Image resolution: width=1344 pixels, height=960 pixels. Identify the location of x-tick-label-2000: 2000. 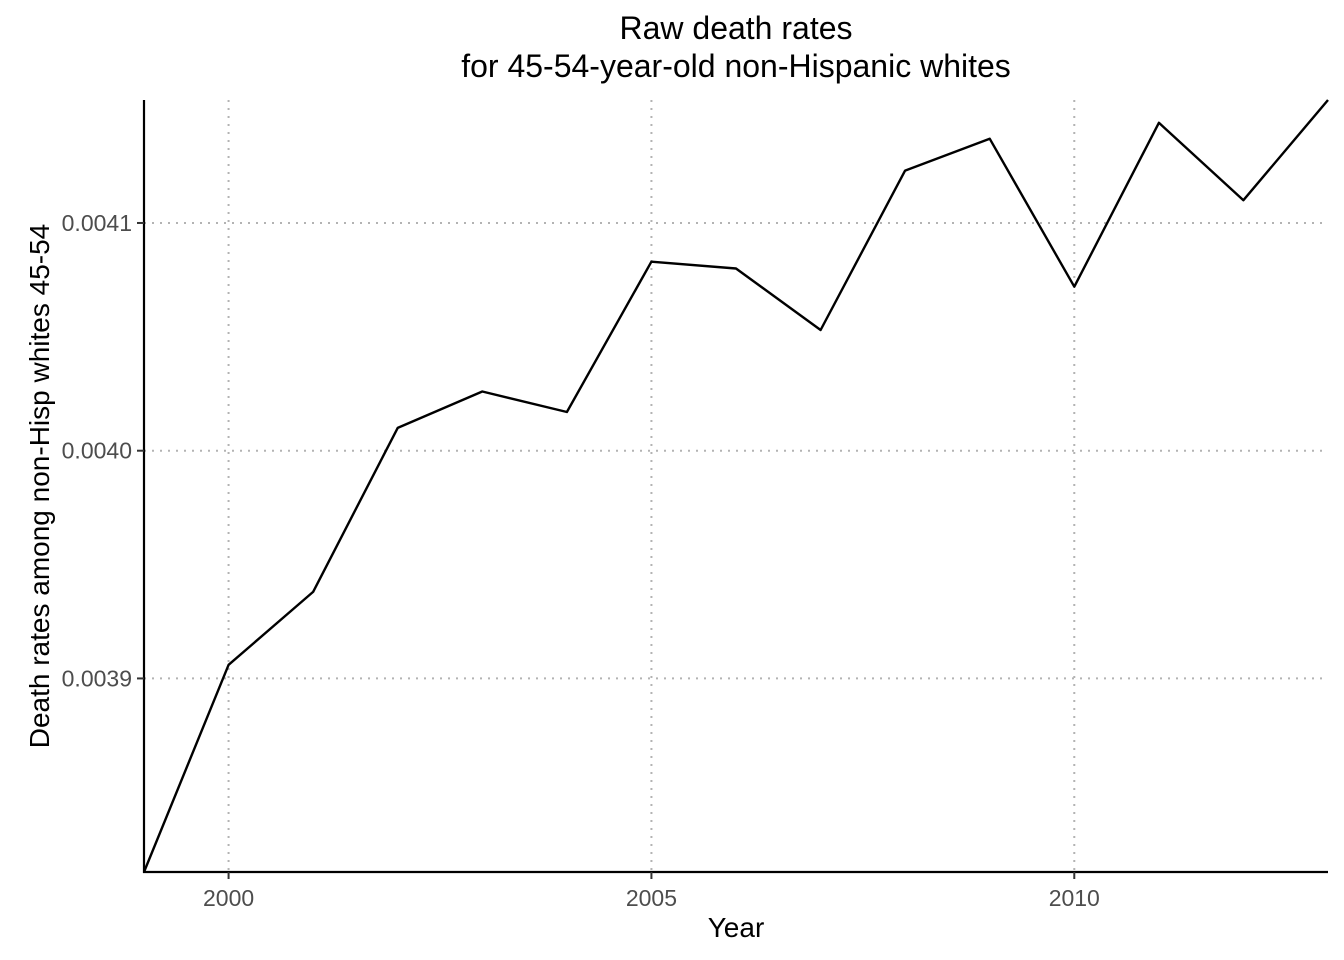
(228, 898).